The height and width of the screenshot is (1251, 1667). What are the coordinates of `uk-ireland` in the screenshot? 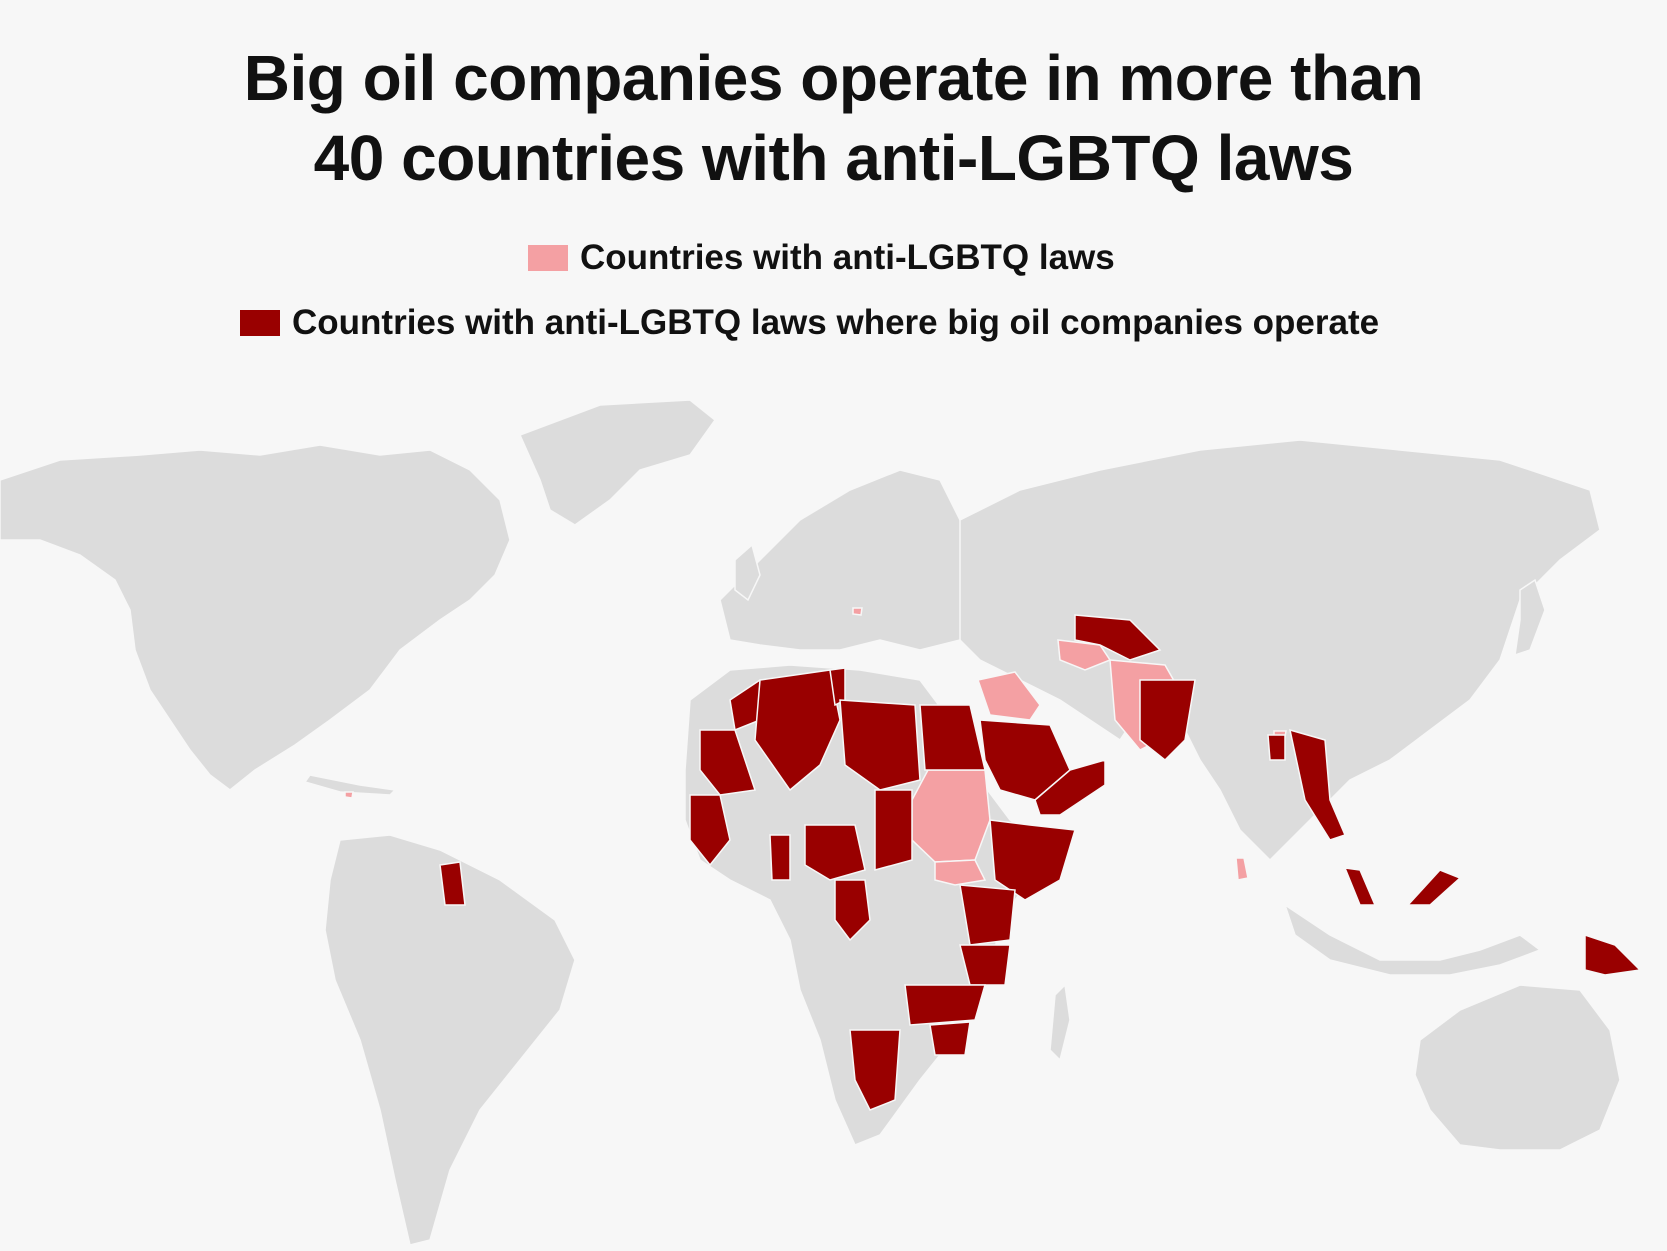 It's located at (747, 572).